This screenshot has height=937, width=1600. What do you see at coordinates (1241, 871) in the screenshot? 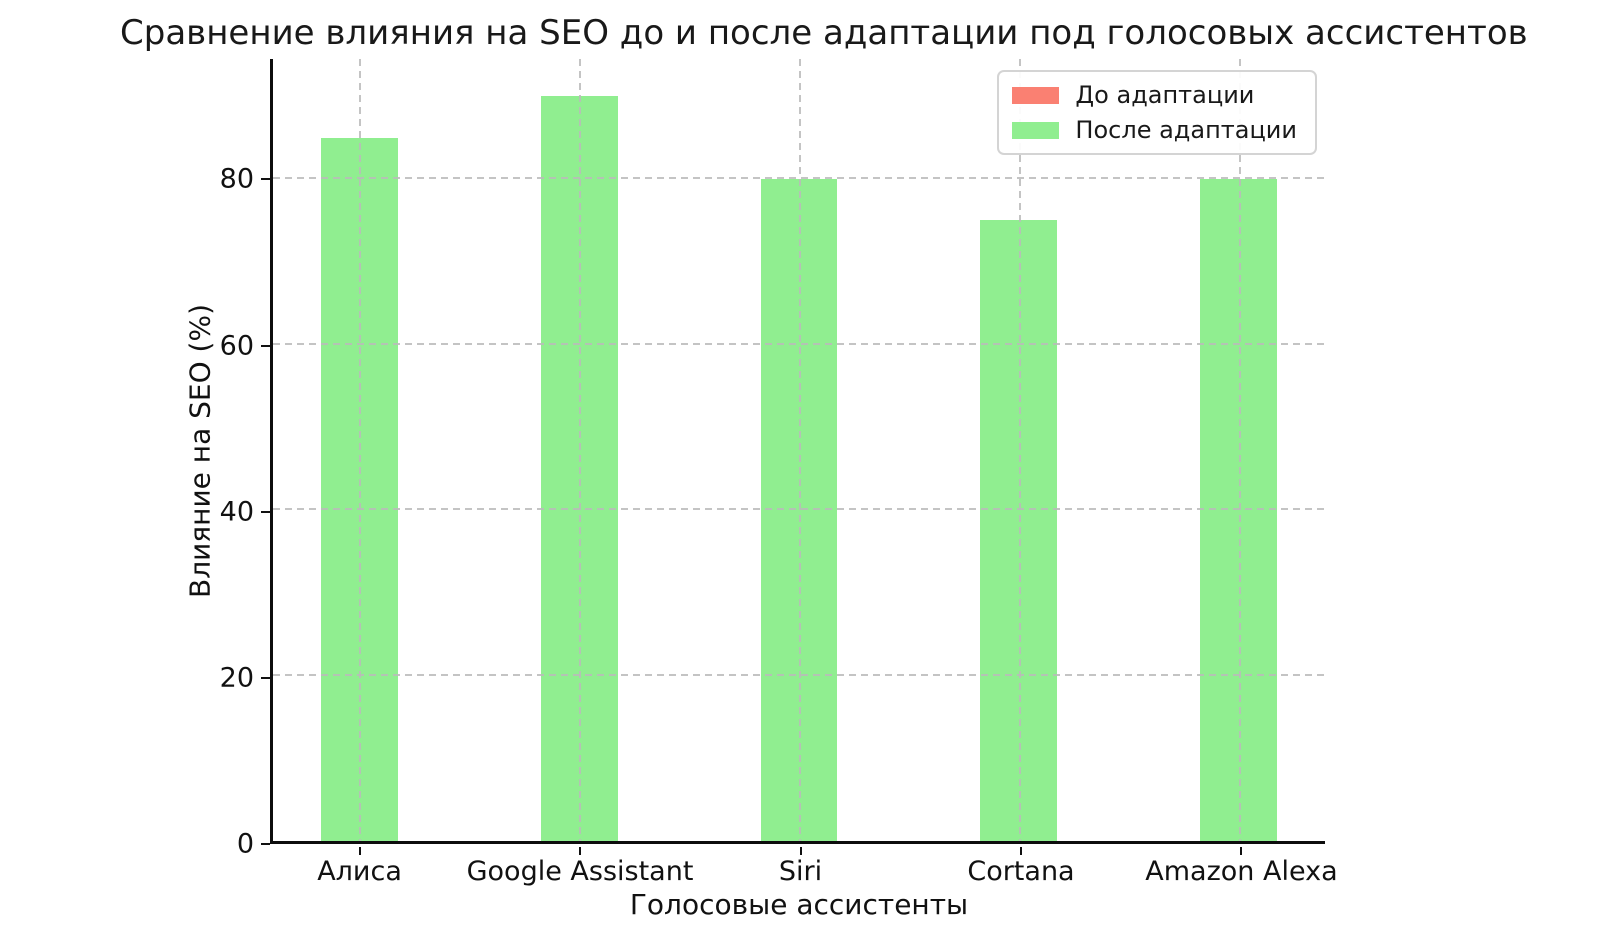
I see `x-tick-label-4: Amazon Alexa` at bounding box center [1241, 871].